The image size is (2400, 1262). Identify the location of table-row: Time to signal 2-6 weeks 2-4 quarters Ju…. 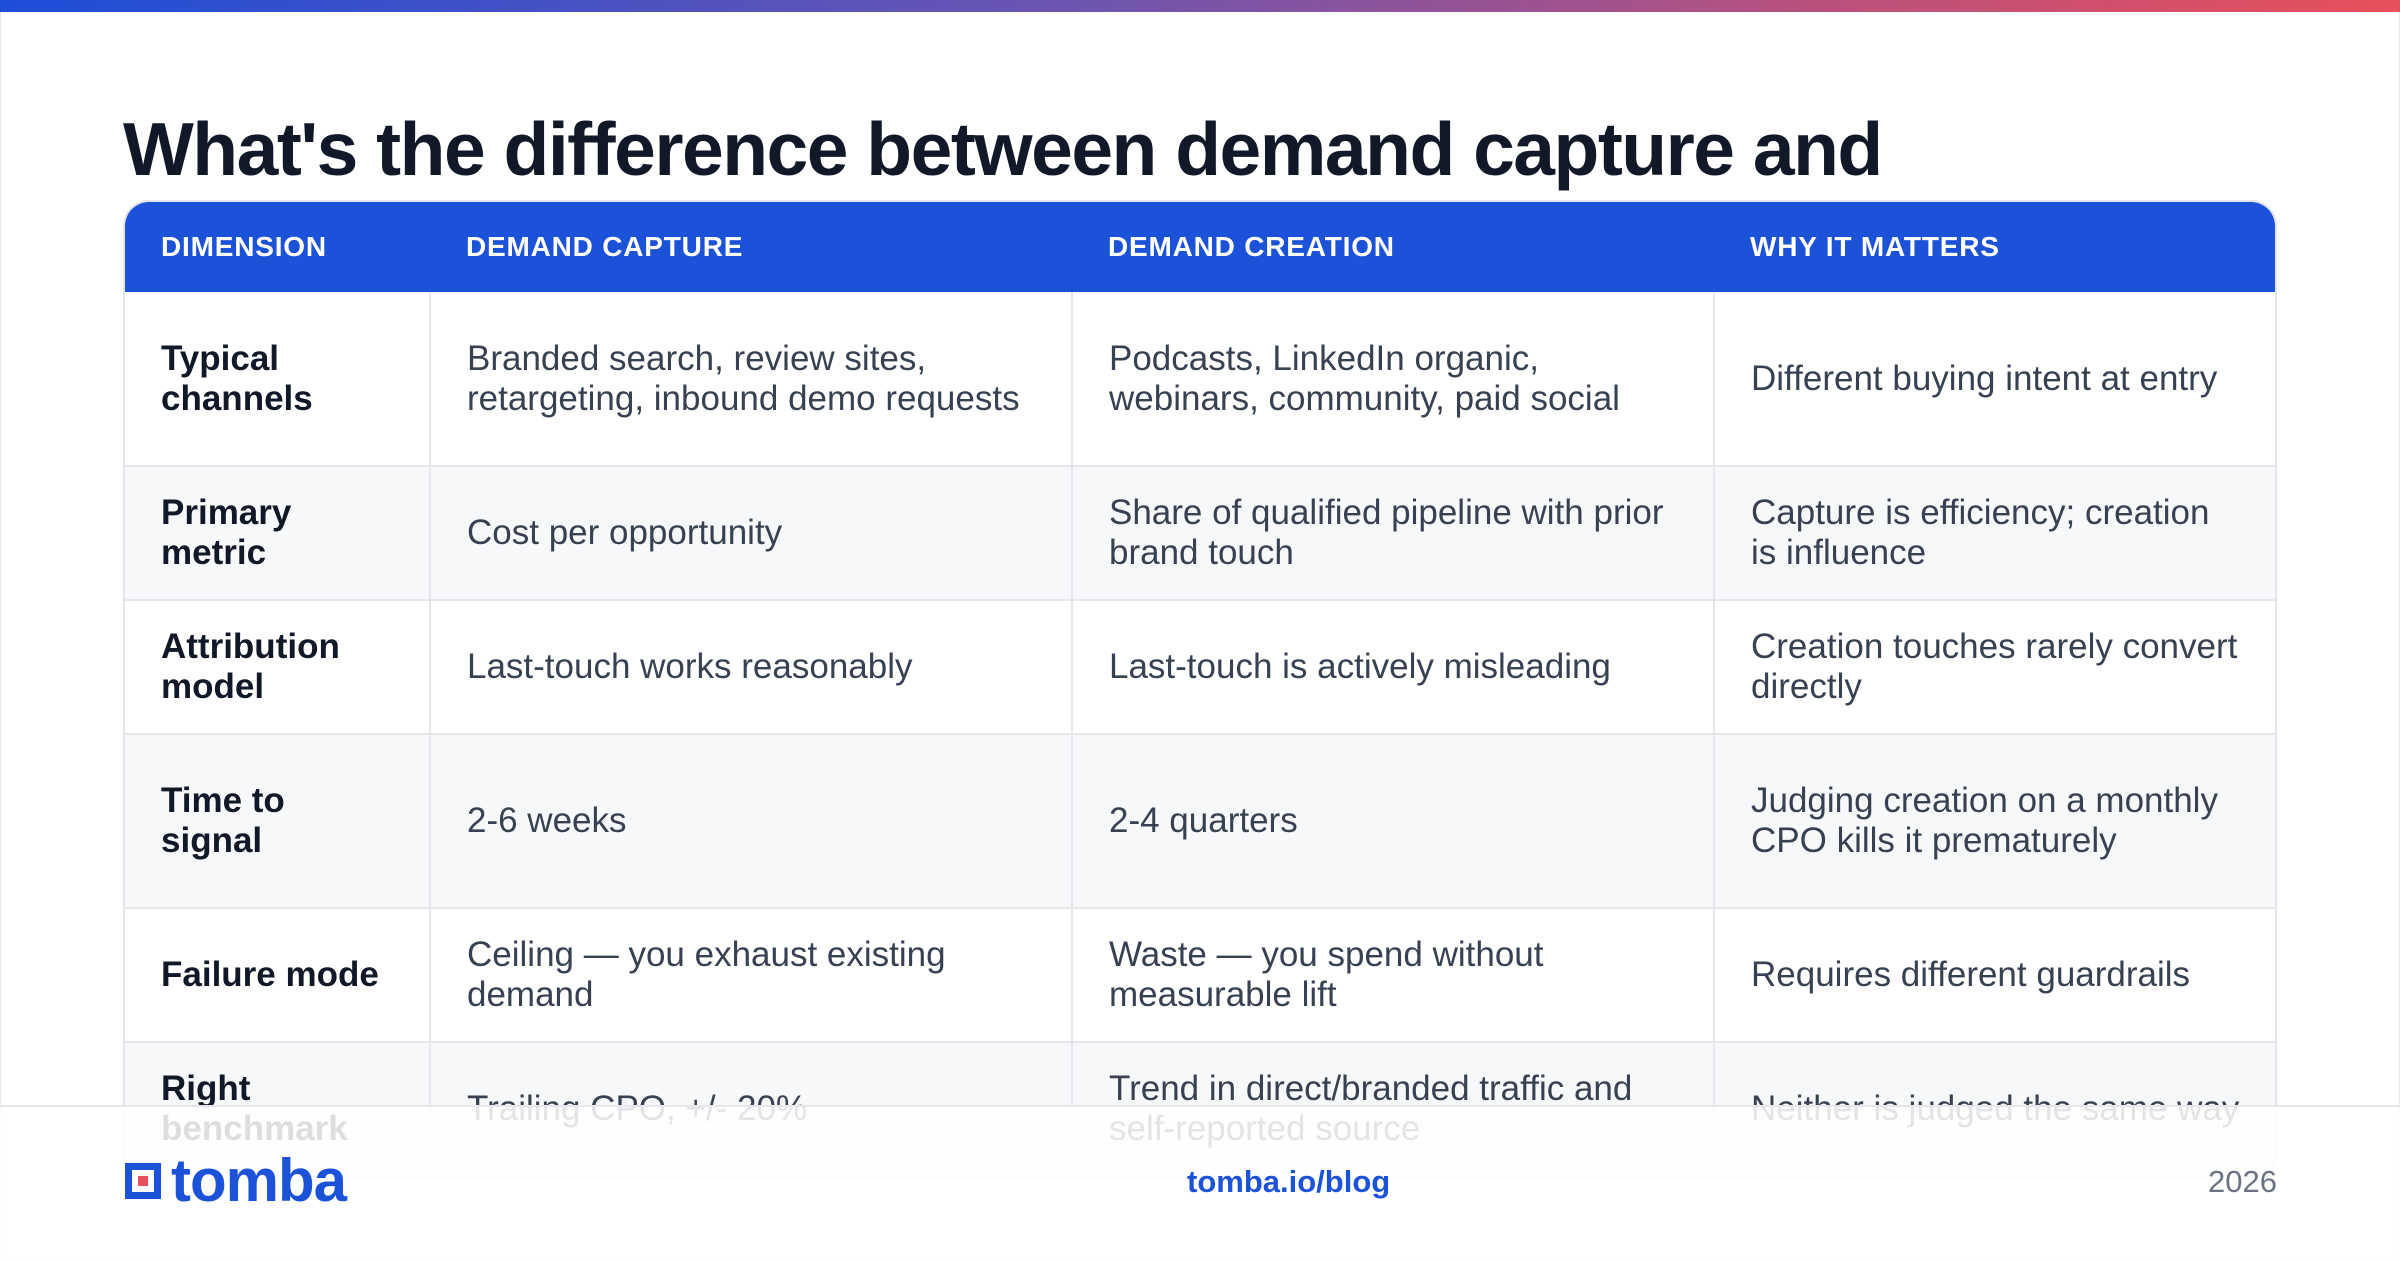
(1200, 821).